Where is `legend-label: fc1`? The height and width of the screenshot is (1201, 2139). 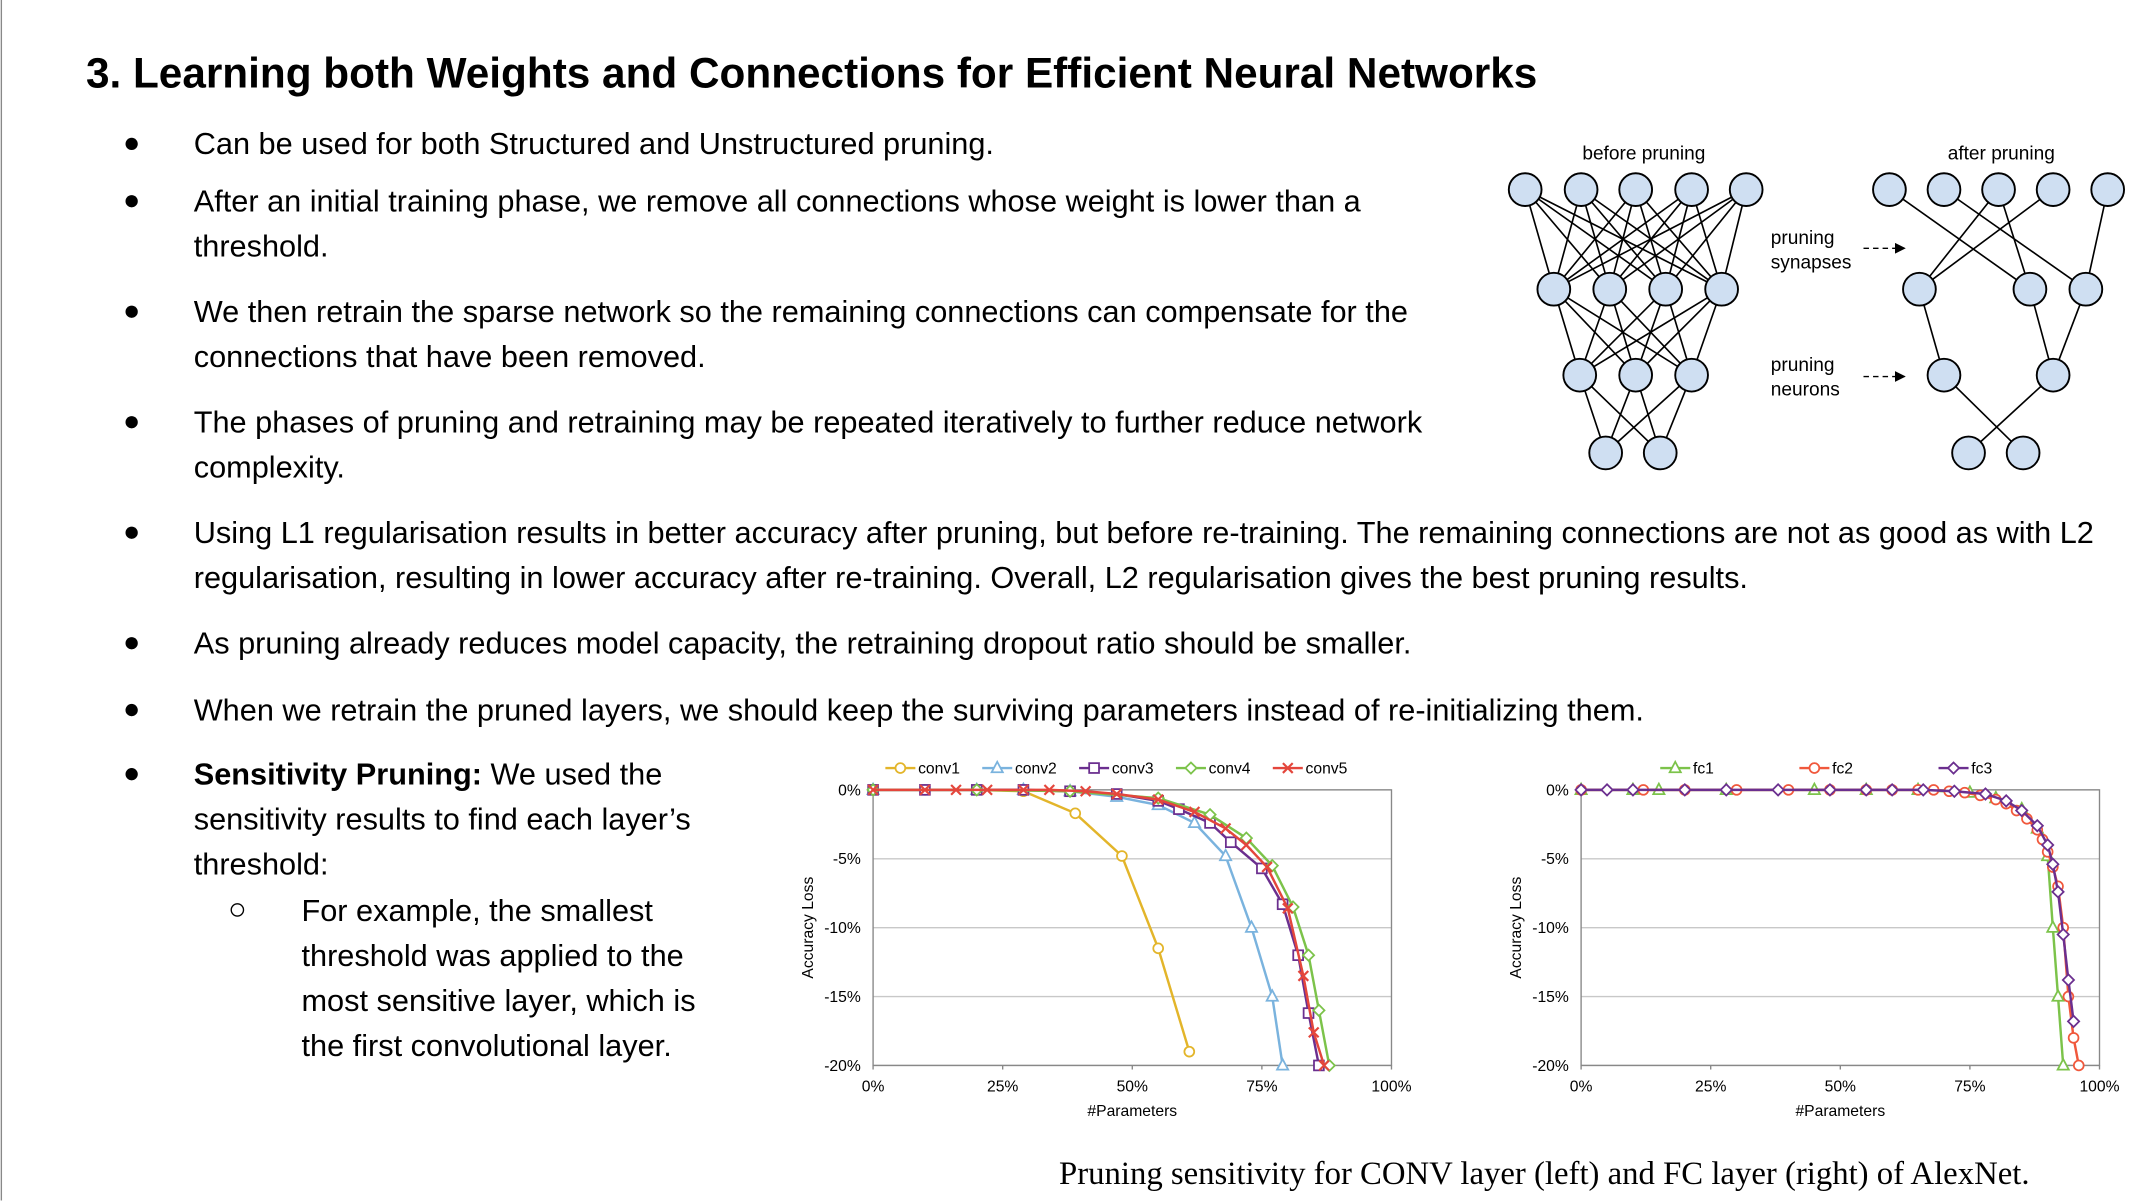 legend-label: fc1 is located at coordinates (1703, 769).